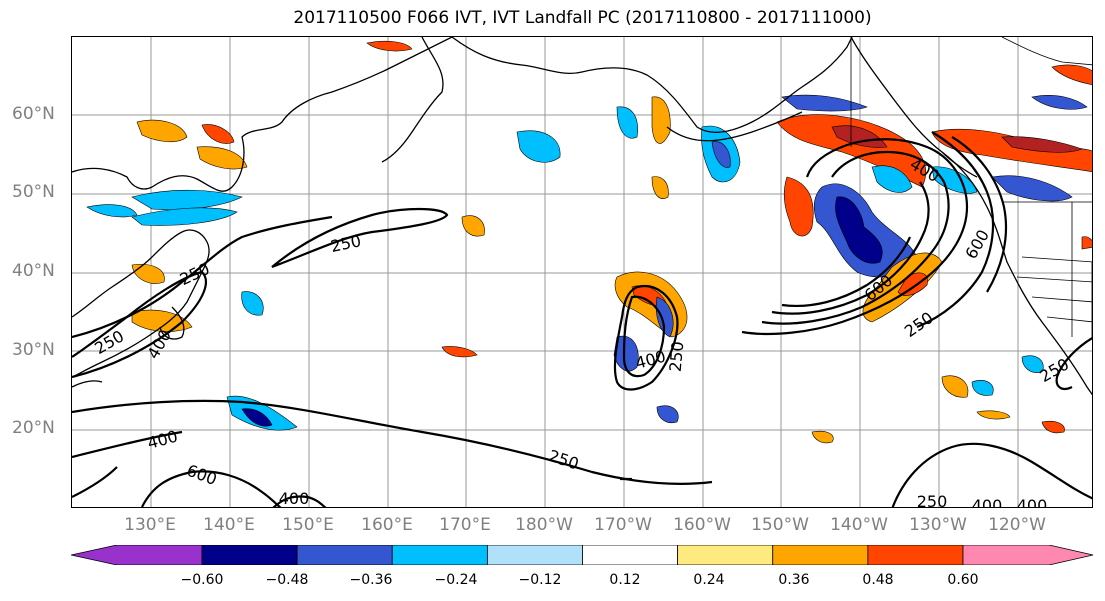 Image resolution: width=1105 pixels, height=601 pixels. What do you see at coordinates (971, 187) in the screenshot?
I see `political-borders` at bounding box center [971, 187].